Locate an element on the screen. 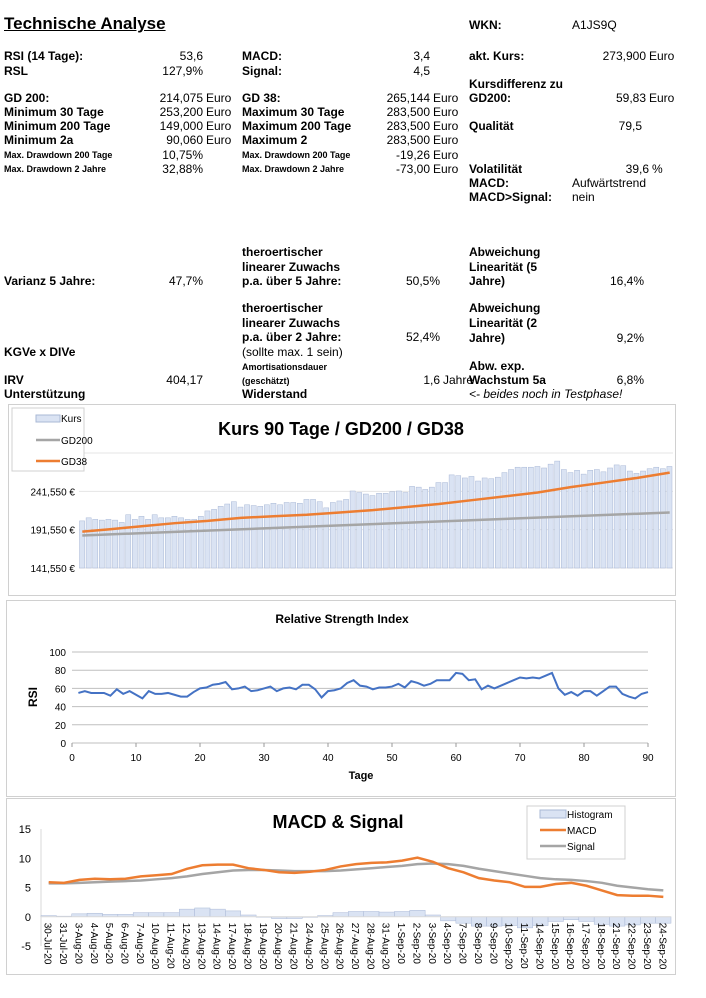 Image resolution: width=706 pixels, height=998 pixels. x-tick-label: 26-Aug-20 is located at coordinates (339, 946).